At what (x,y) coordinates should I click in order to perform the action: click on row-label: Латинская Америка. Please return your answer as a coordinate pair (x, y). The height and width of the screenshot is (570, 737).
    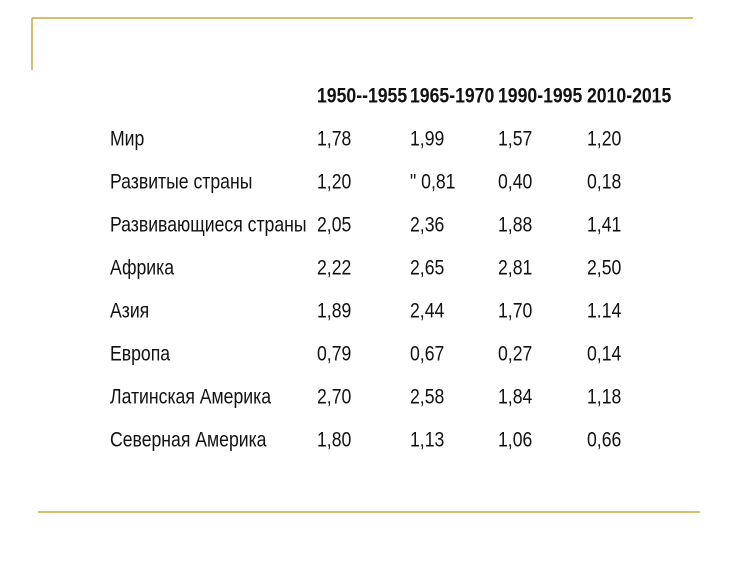
    Looking at the image, I should click on (190, 397).